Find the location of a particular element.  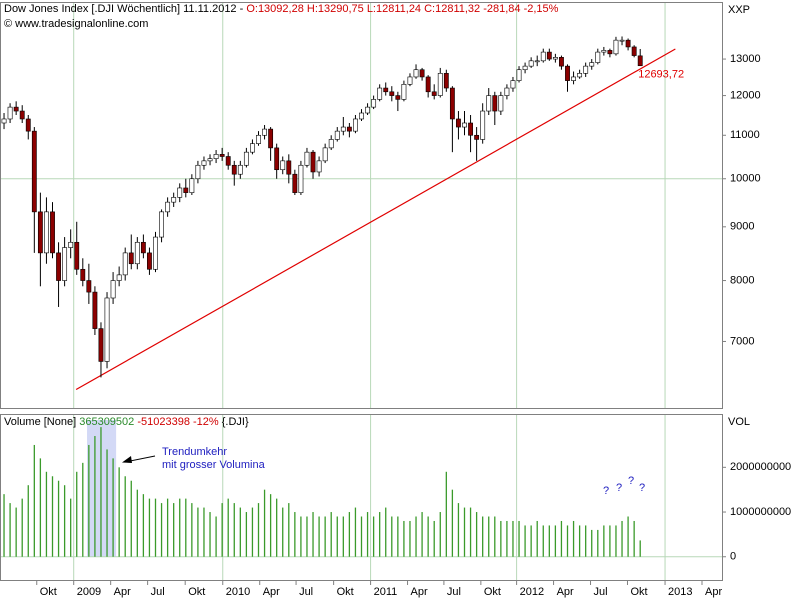

annotation-arrowhead is located at coordinates (127, 459).